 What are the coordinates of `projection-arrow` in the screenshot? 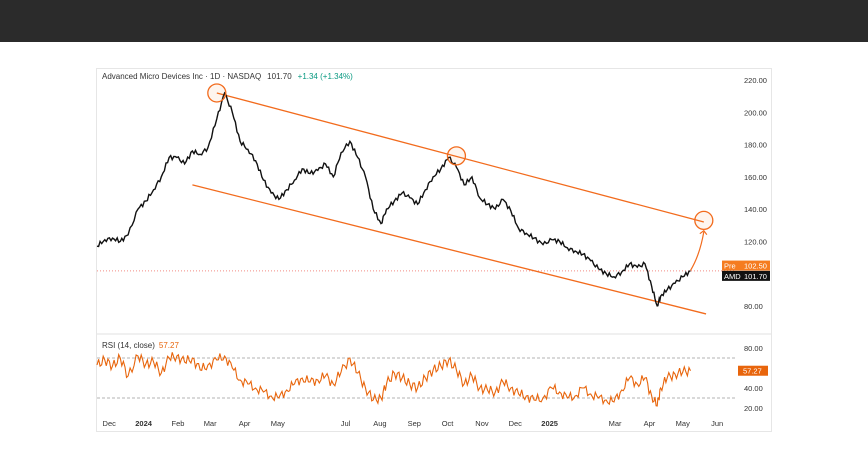 It's located at (697, 251).